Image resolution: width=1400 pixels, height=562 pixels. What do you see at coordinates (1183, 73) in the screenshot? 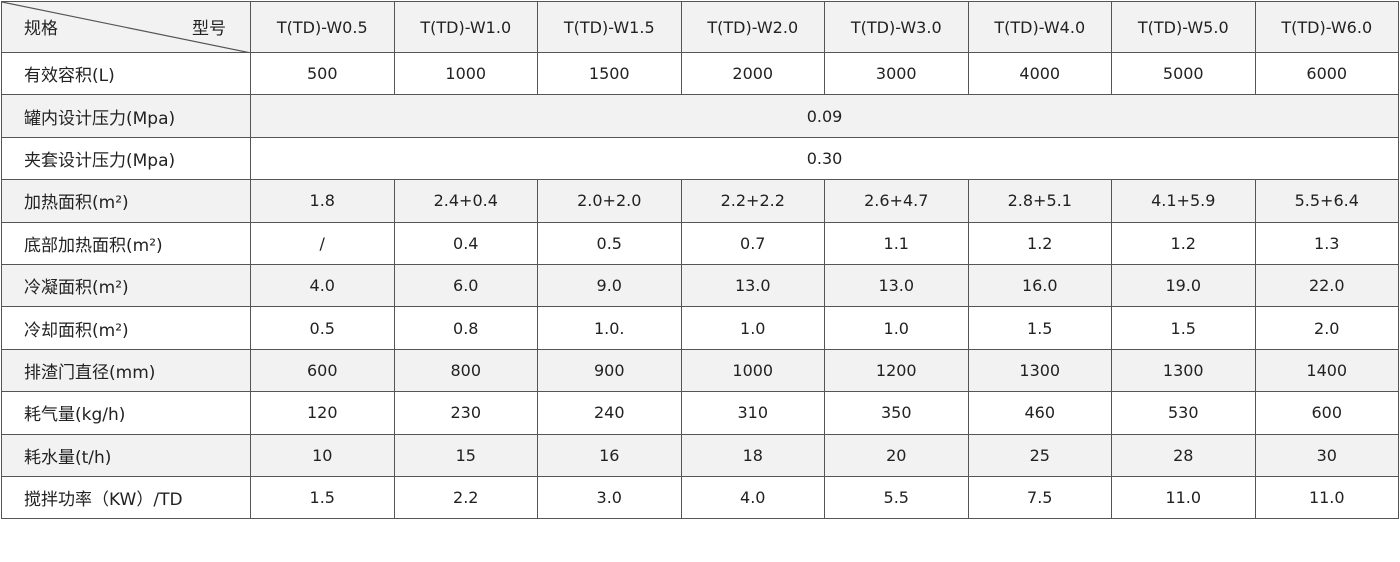
I see `cell: 5000` at bounding box center [1183, 73].